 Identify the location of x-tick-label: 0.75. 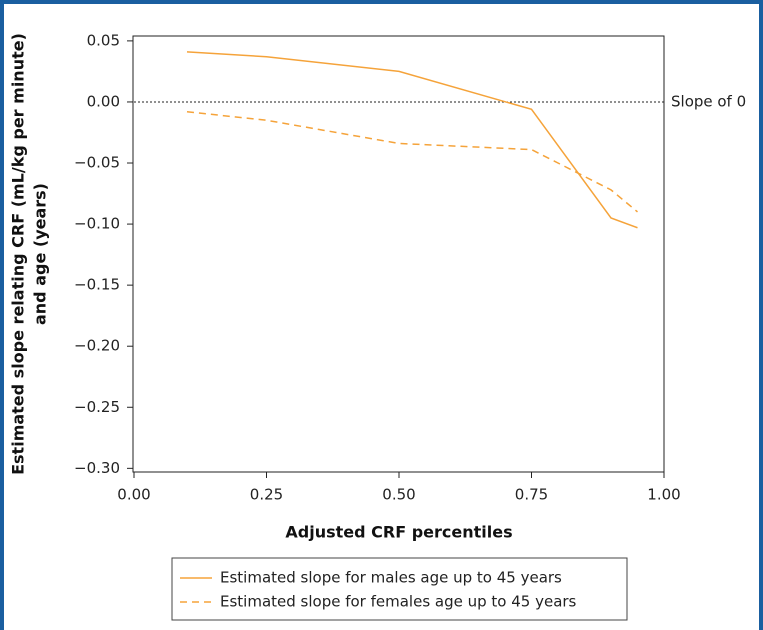
(531, 495).